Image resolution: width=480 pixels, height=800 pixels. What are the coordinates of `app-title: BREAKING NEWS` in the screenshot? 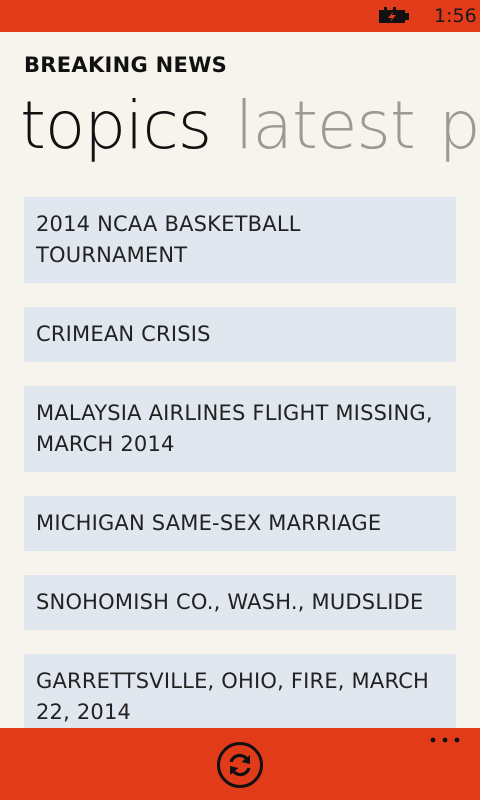 It's located at (126, 65).